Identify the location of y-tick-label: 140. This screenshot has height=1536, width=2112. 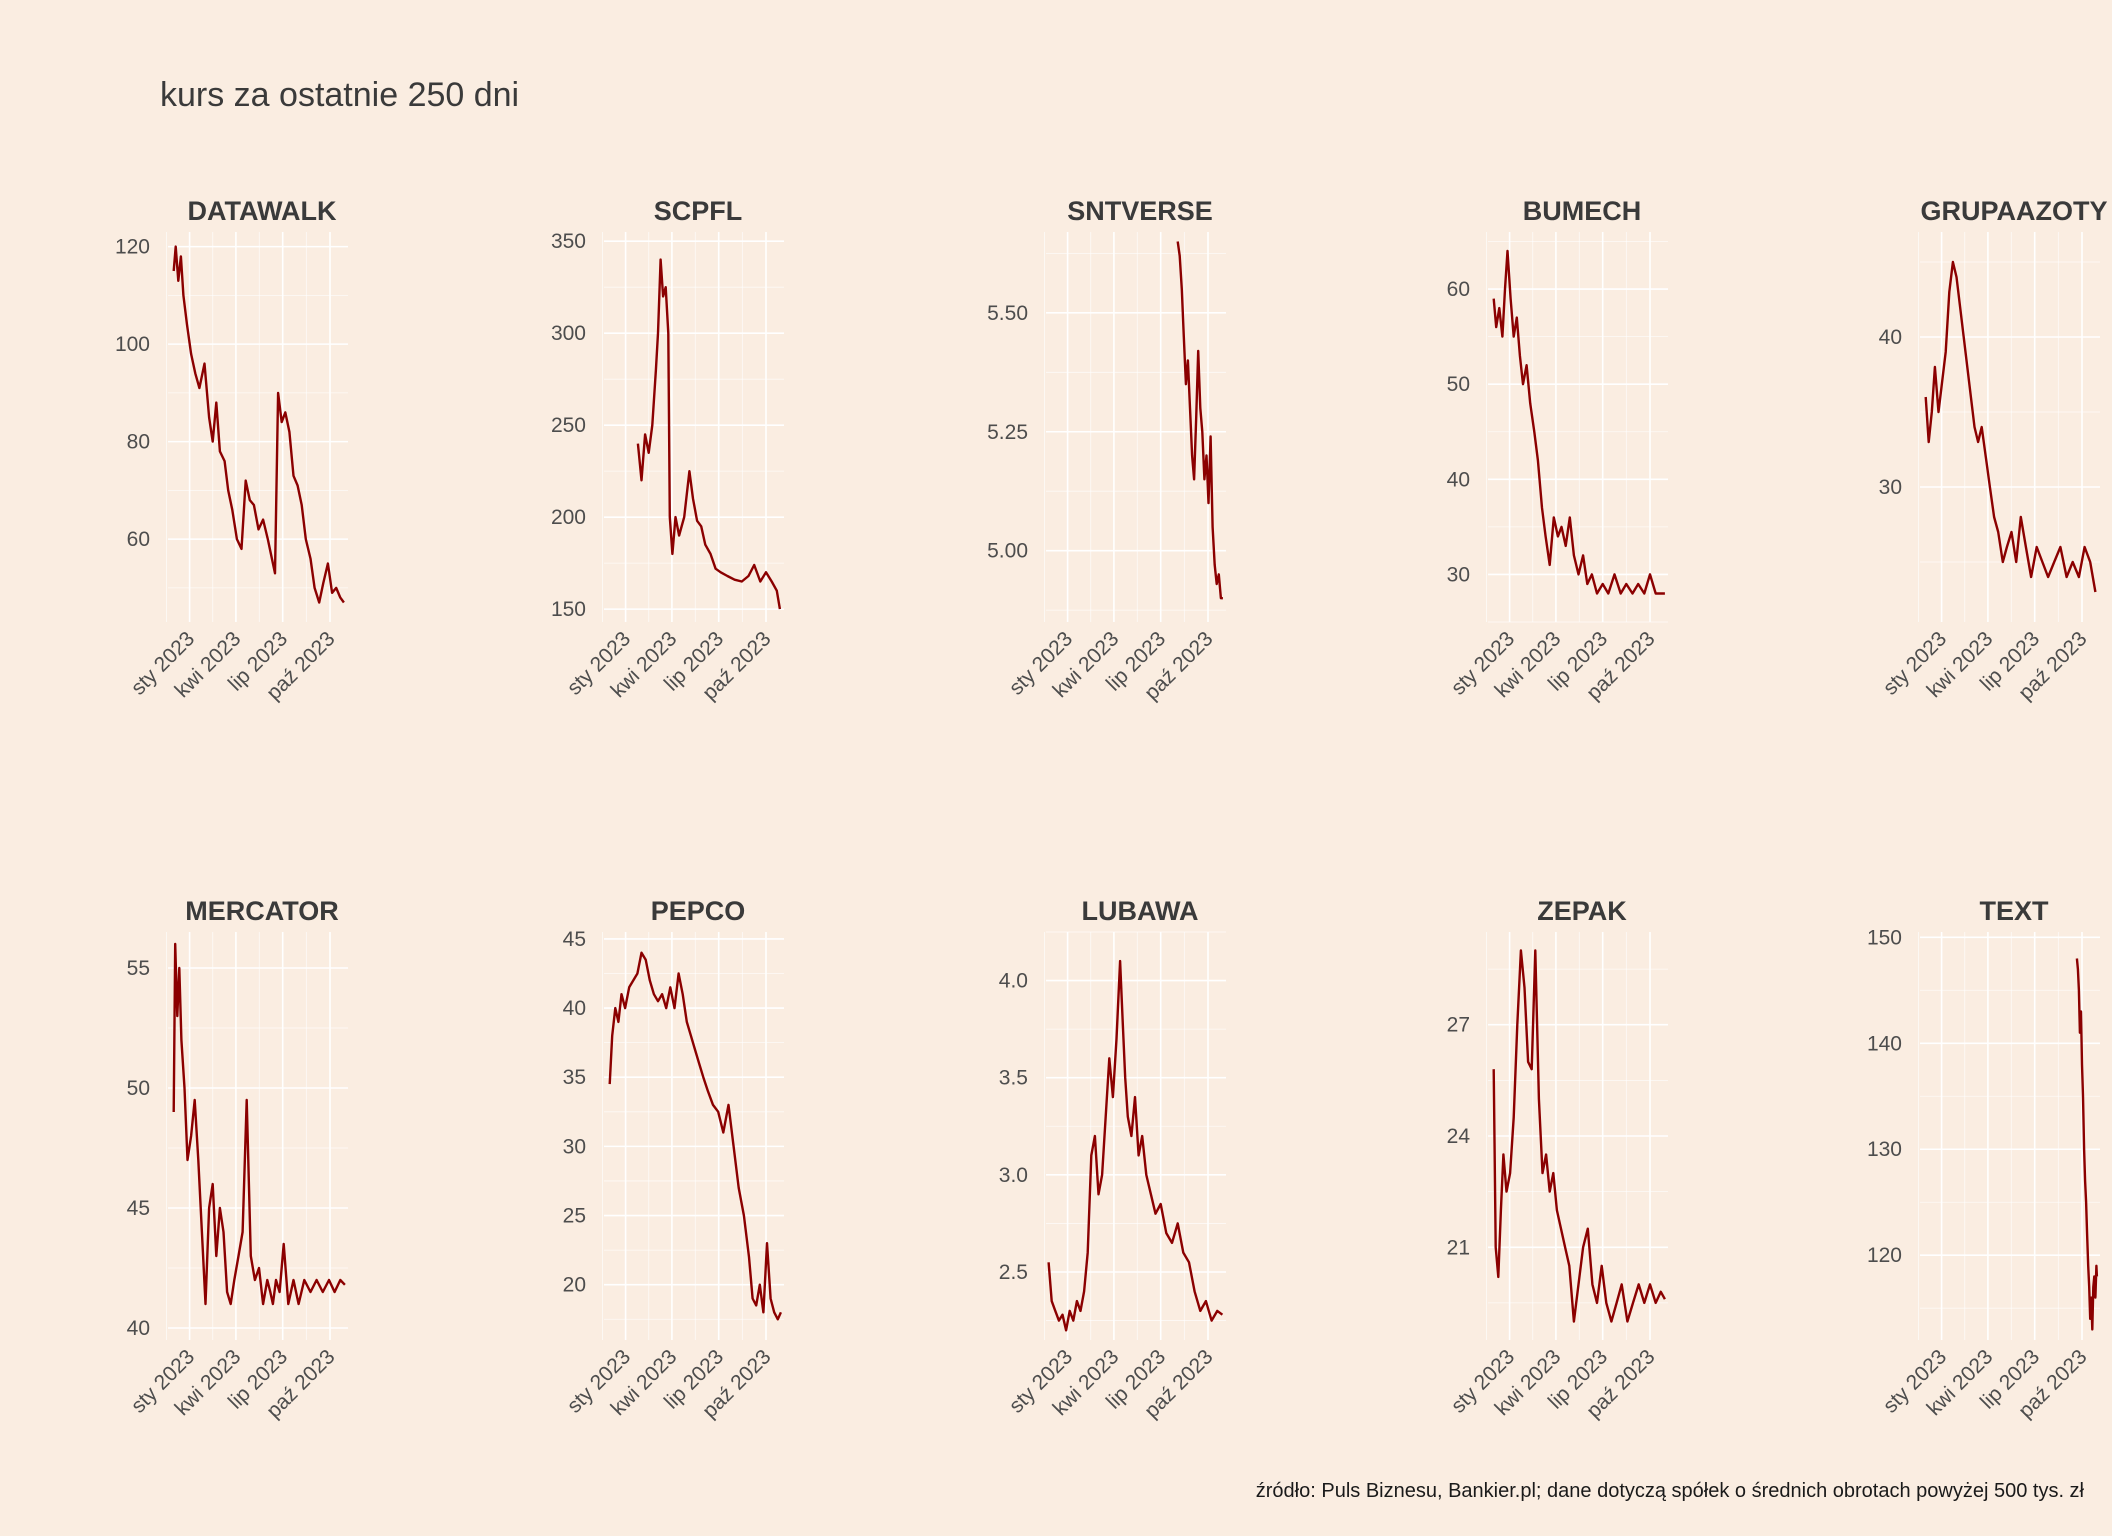
(1884, 1043).